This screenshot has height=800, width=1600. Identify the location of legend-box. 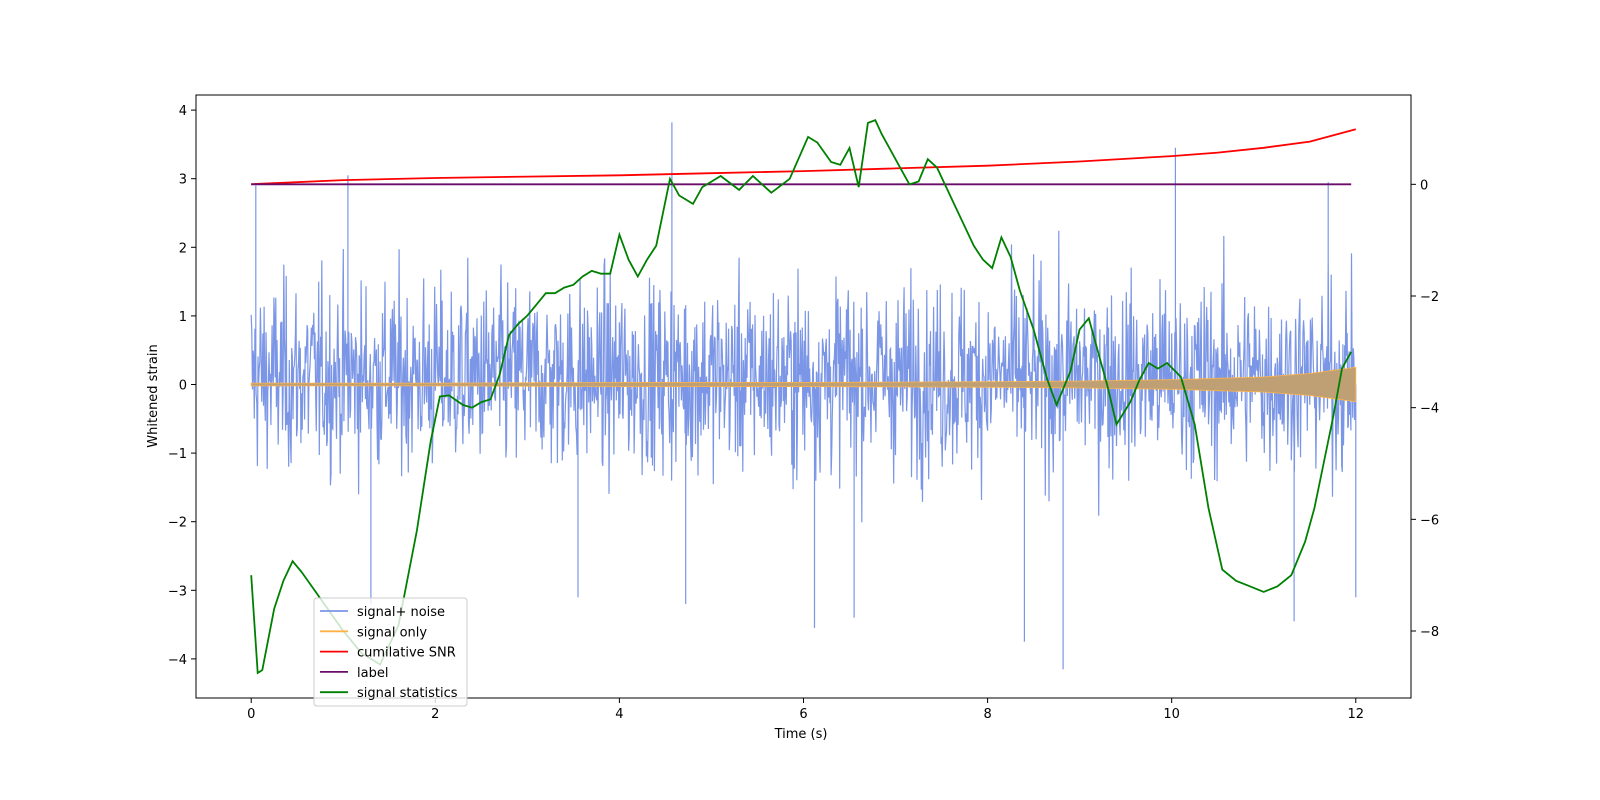
(390, 652).